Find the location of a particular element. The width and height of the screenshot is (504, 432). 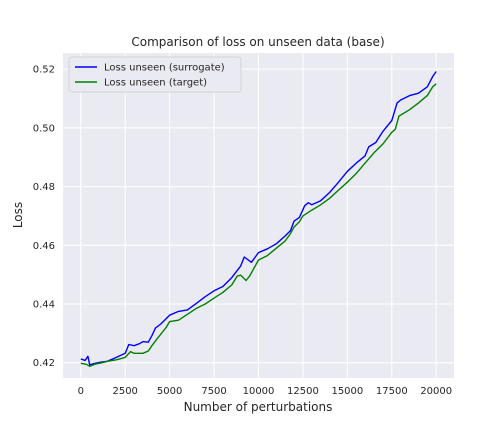

x-tick-label: 5000 is located at coordinates (169, 391).